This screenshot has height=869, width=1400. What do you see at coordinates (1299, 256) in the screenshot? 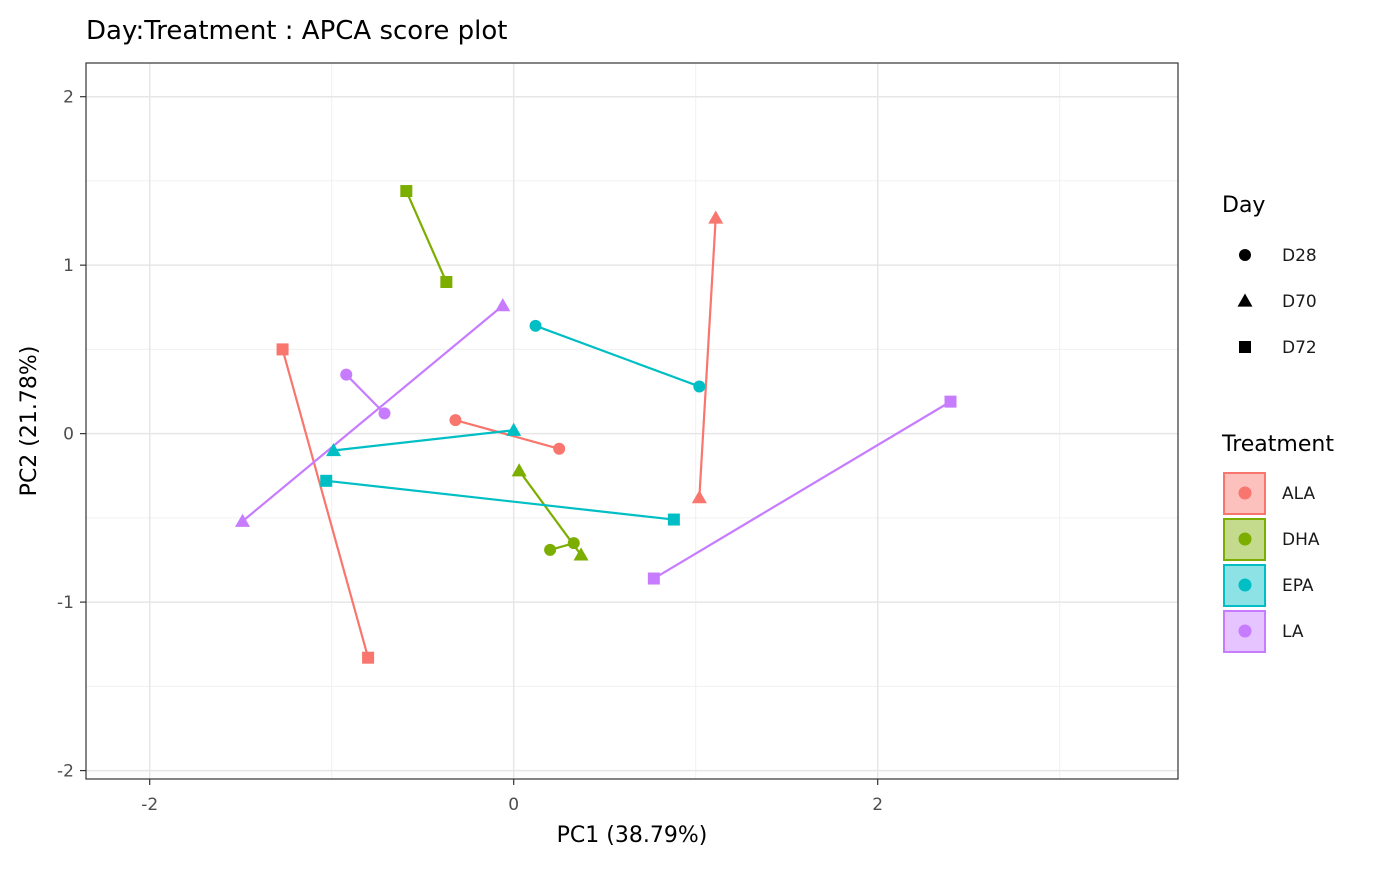
I see `day-legend-label: D28` at bounding box center [1299, 256].